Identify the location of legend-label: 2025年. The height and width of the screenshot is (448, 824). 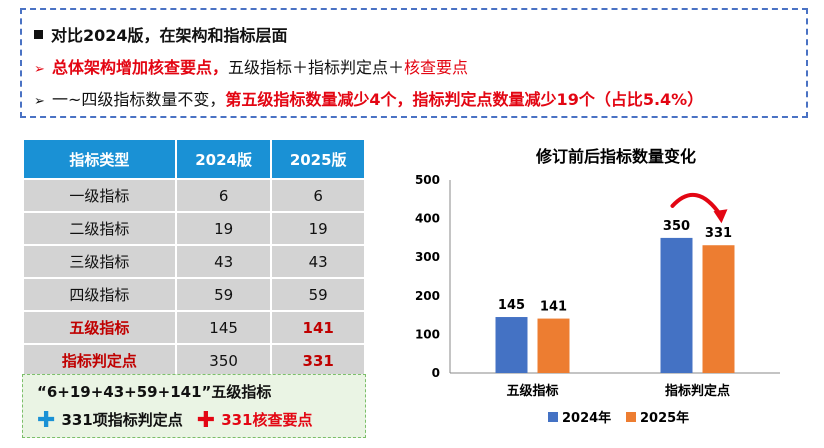
(664, 418).